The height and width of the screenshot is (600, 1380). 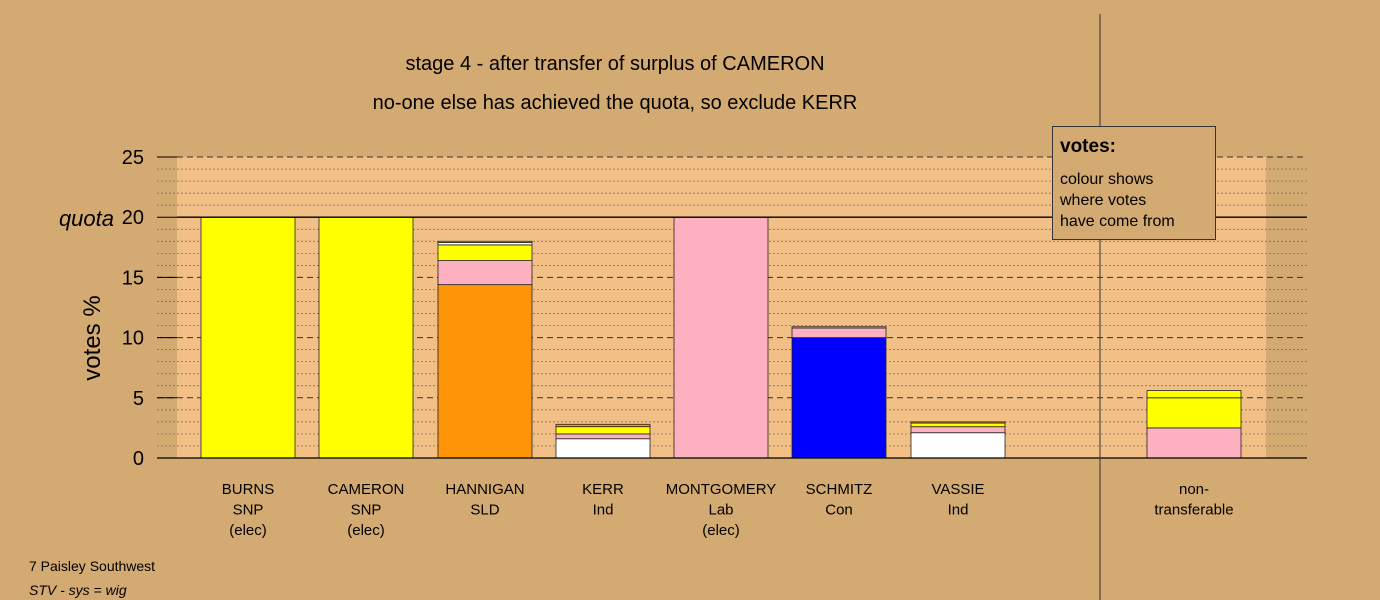 What do you see at coordinates (1194, 489) in the screenshot?
I see `x-tick-label: non-` at bounding box center [1194, 489].